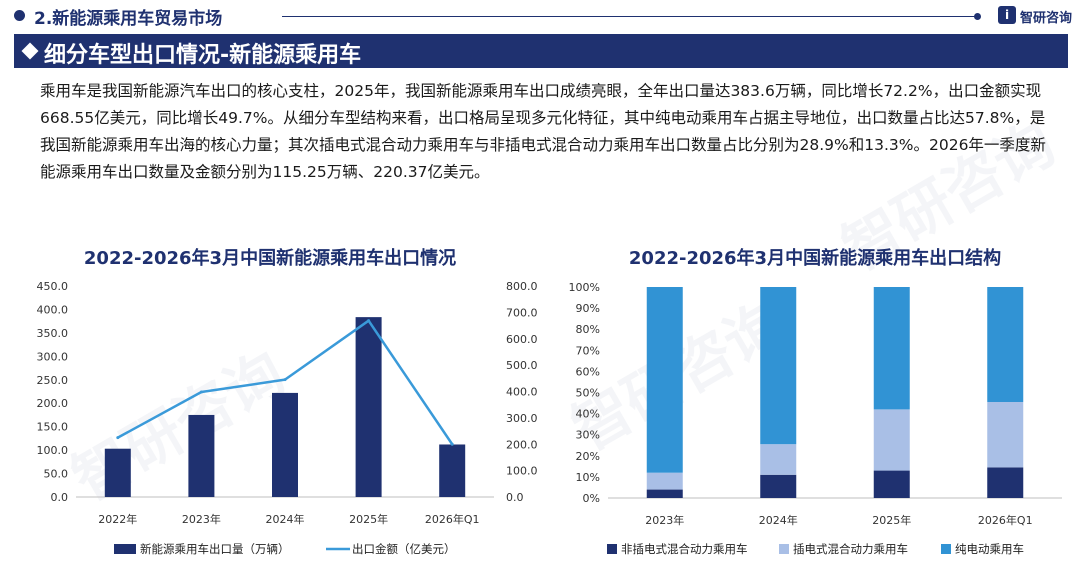  What do you see at coordinates (522, 339) in the screenshot?
I see `right-axis-tick-label: 600.0` at bounding box center [522, 339].